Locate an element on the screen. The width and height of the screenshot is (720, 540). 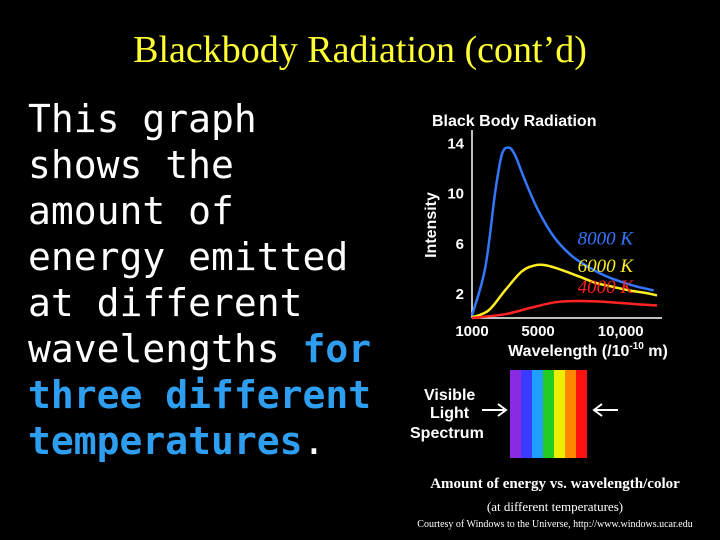
series-layer is located at coordinates (564, 233).